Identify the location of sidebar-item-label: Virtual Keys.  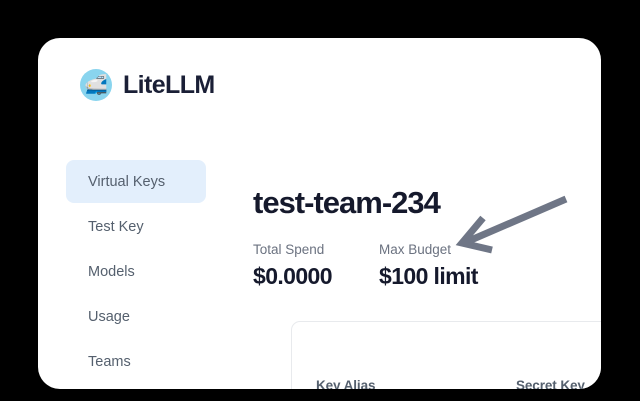
(127, 181).